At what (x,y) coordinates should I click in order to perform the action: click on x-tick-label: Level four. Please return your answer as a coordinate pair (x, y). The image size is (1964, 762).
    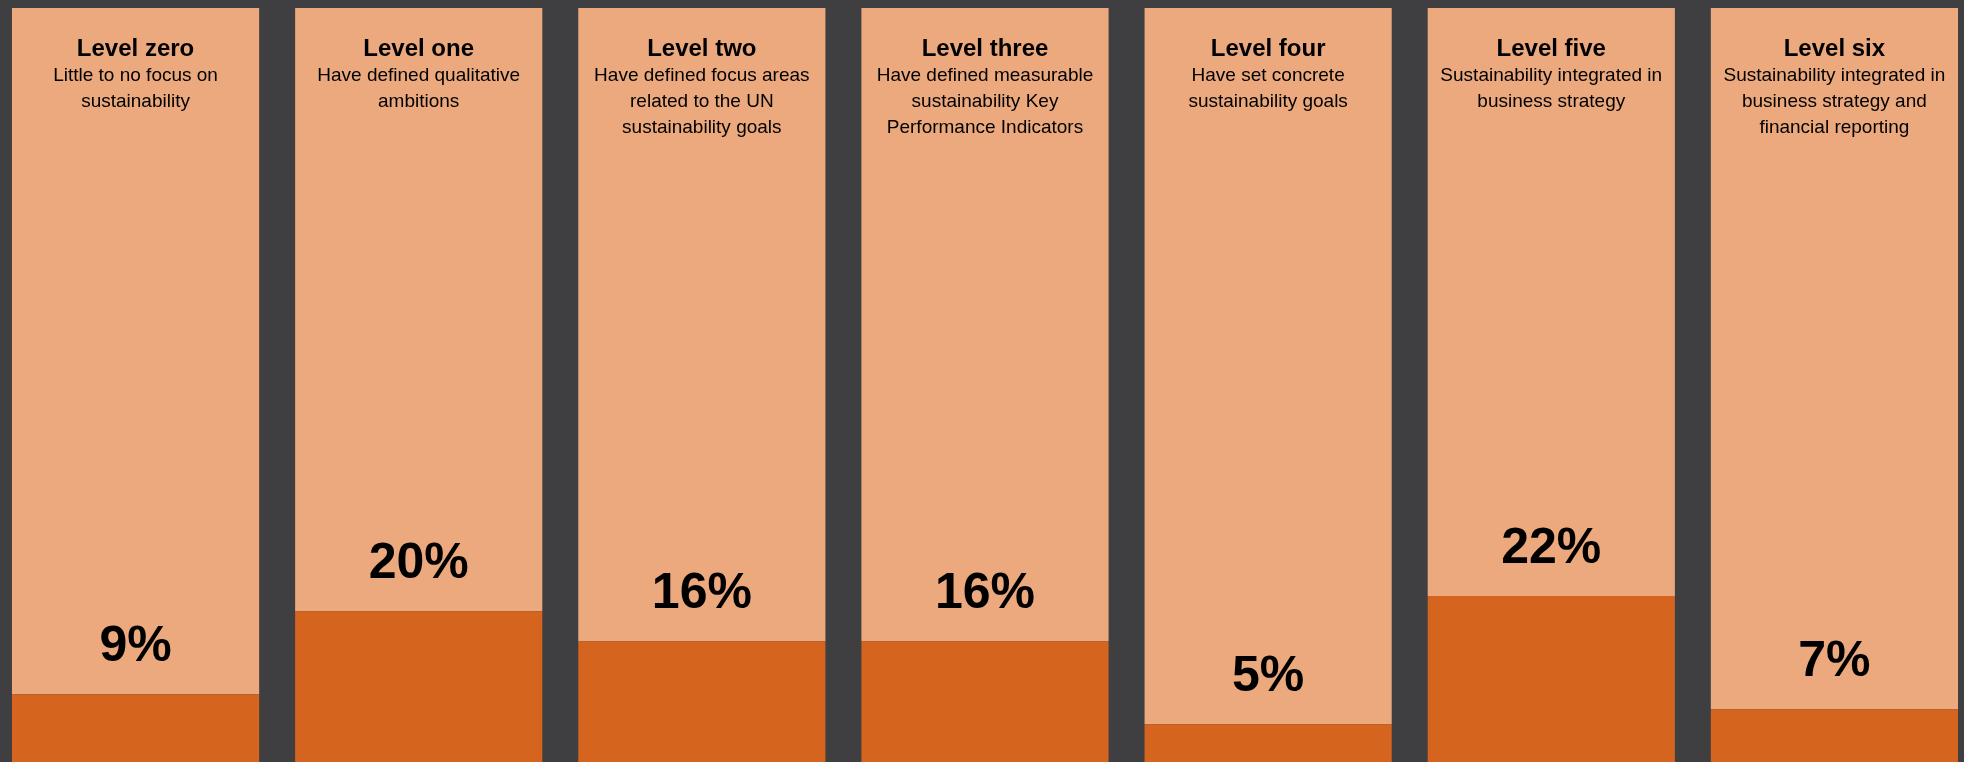
    Looking at the image, I should click on (1268, 48).